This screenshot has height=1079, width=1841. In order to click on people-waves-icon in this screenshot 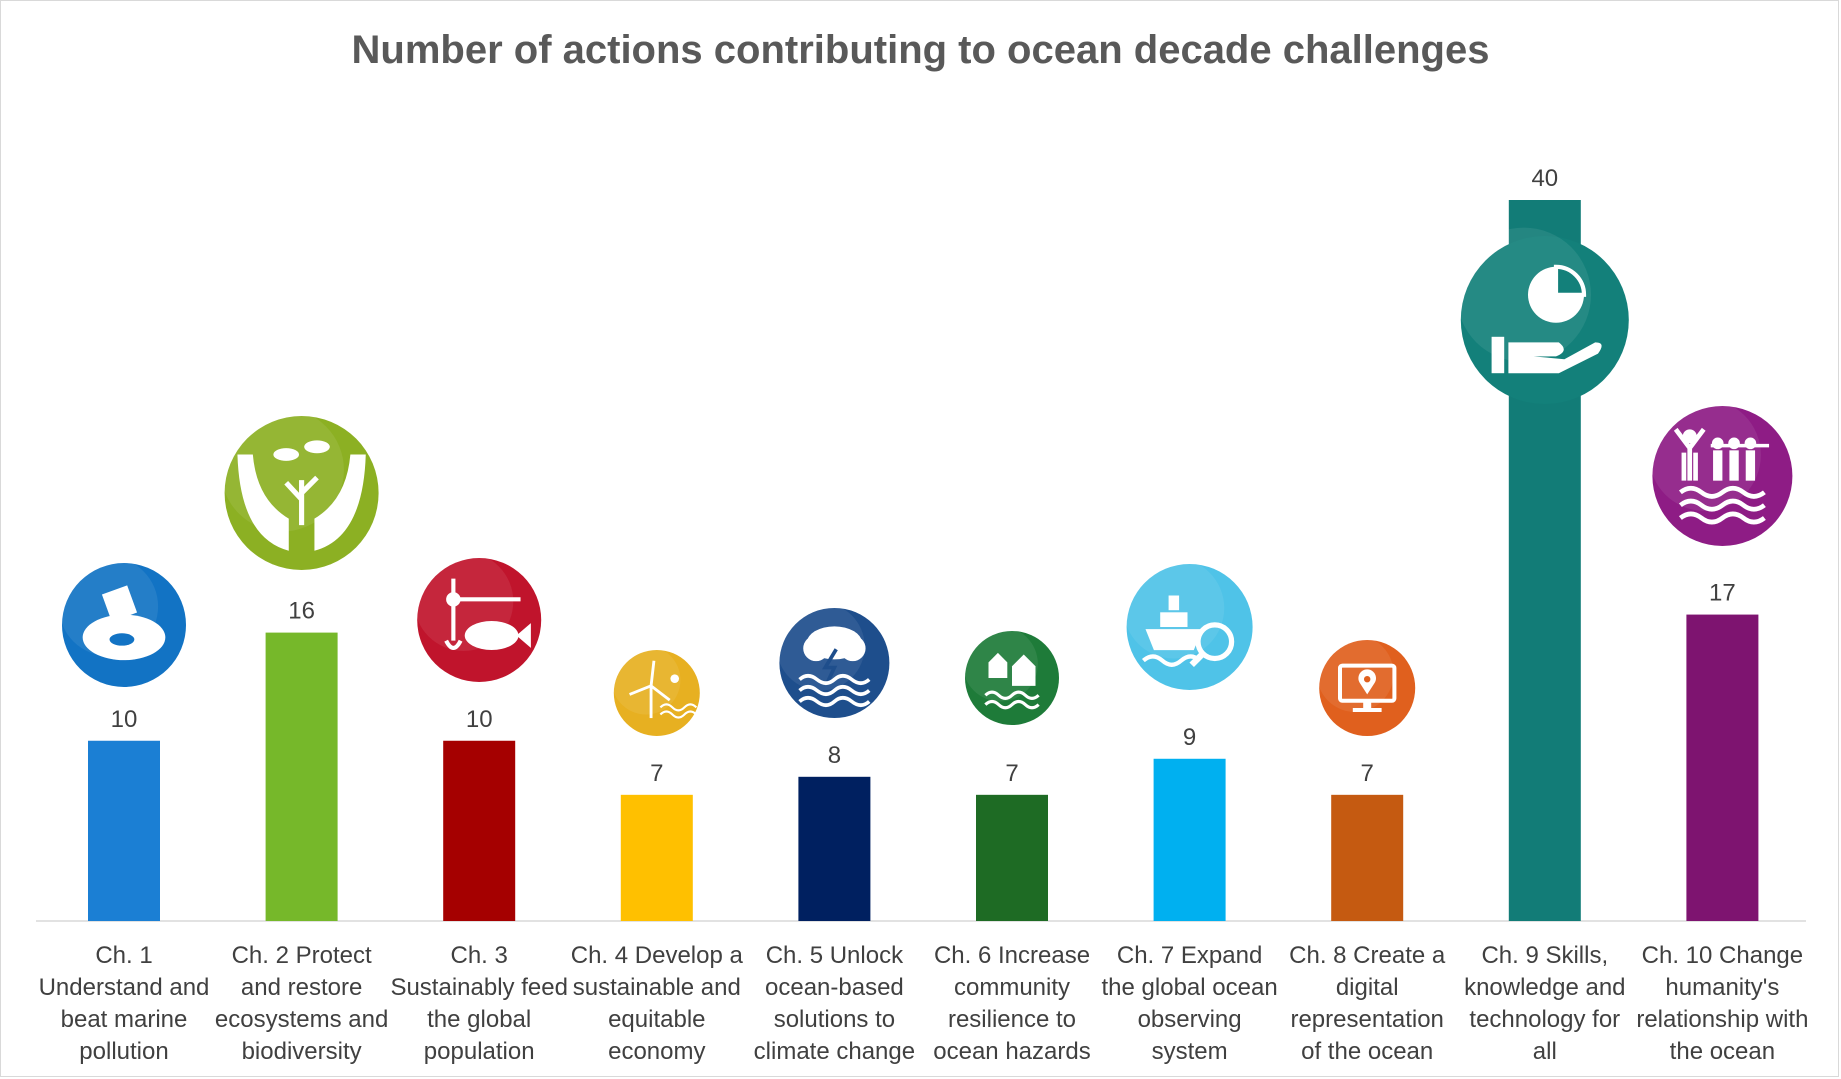, I will do `click(1720, 472)`.